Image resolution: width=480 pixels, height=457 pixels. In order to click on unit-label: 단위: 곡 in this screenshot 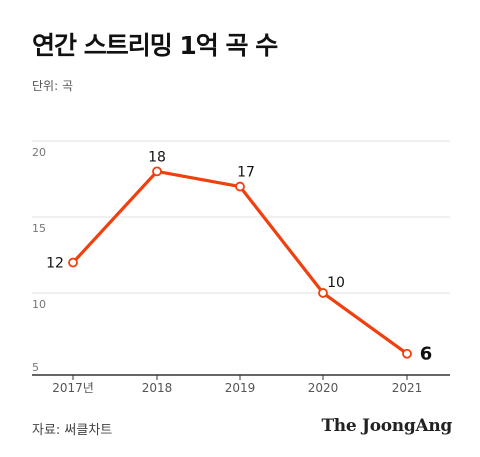, I will do `click(52, 86)`.